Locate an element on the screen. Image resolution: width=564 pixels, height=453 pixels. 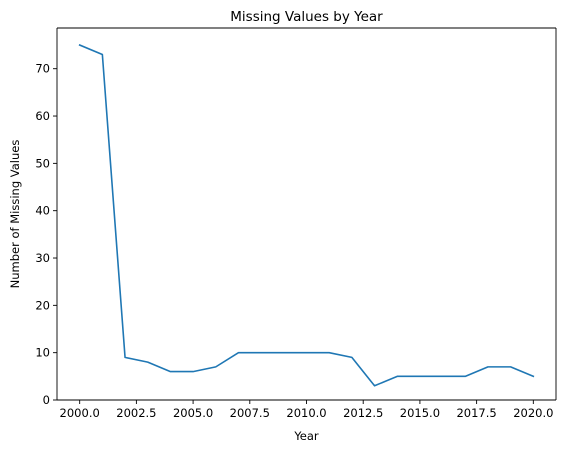
x-tick-label: 2010.0 is located at coordinates (306, 413).